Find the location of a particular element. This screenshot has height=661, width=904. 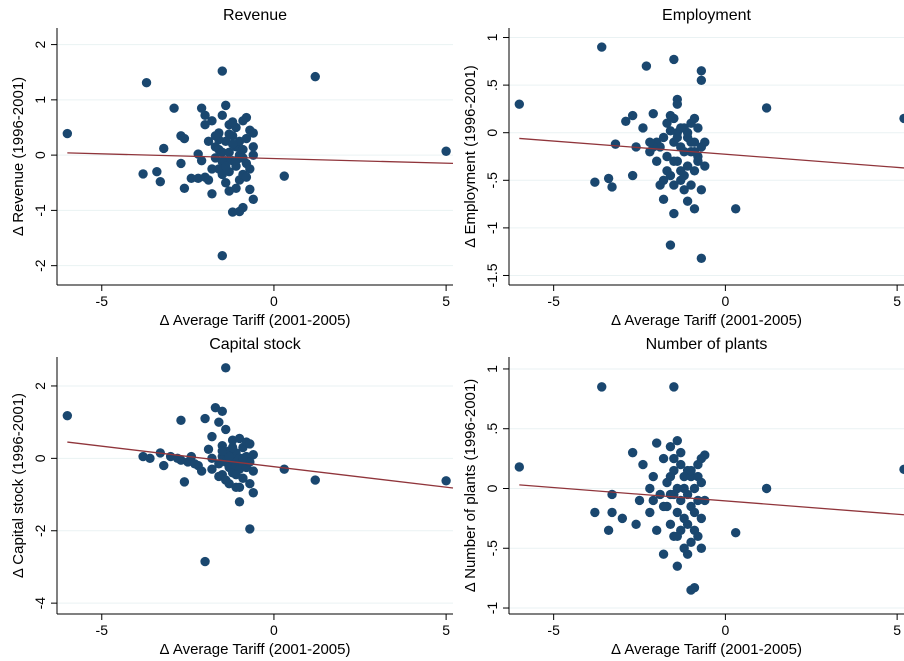

y-tick-label: -4 is located at coordinates (40, 603).